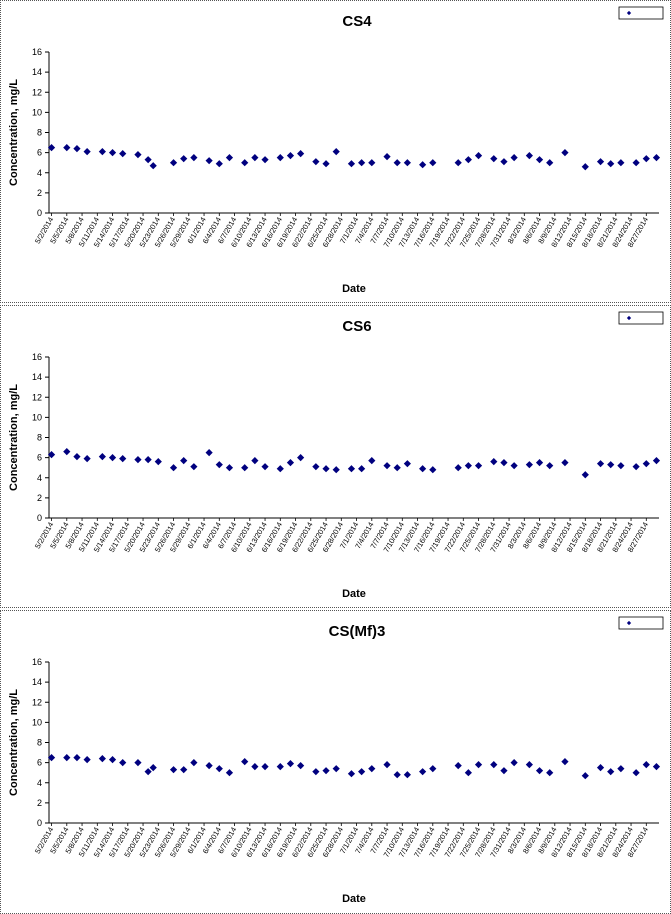 The height and width of the screenshot is (914, 671). What do you see at coordinates (641, 13) in the screenshot?
I see `legend-box` at bounding box center [641, 13].